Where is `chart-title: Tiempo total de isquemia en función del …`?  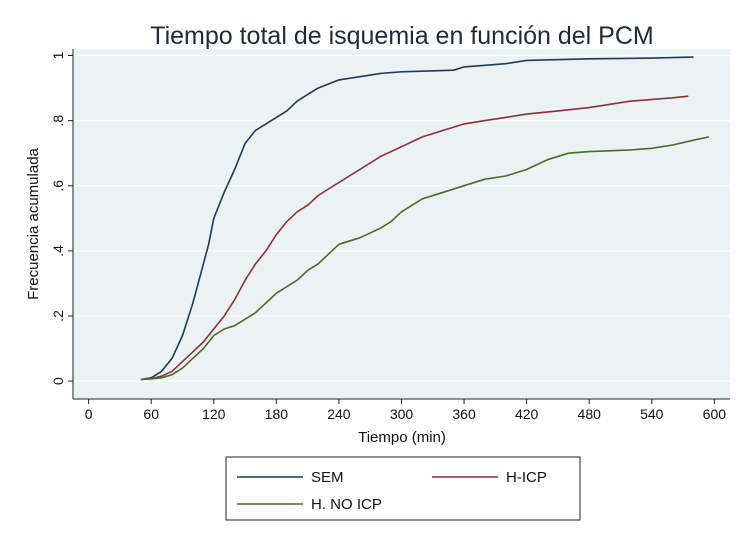
chart-title: Tiempo total de isquemia en función del … is located at coordinates (402, 36).